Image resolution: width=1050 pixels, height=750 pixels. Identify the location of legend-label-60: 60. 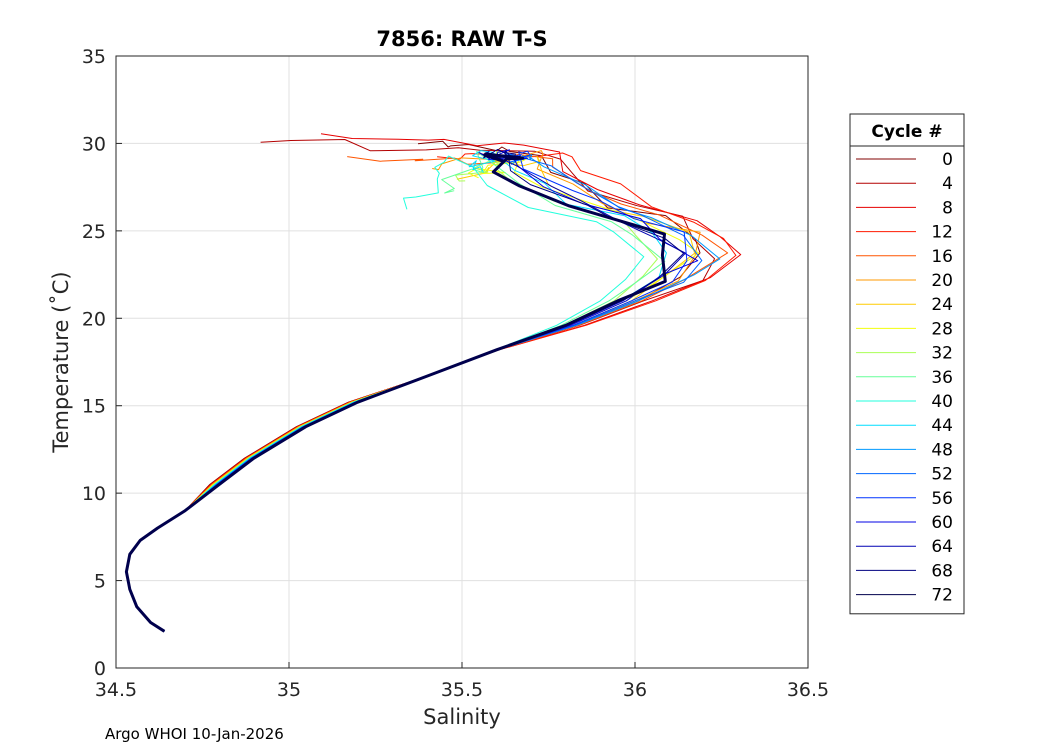
(942, 523).